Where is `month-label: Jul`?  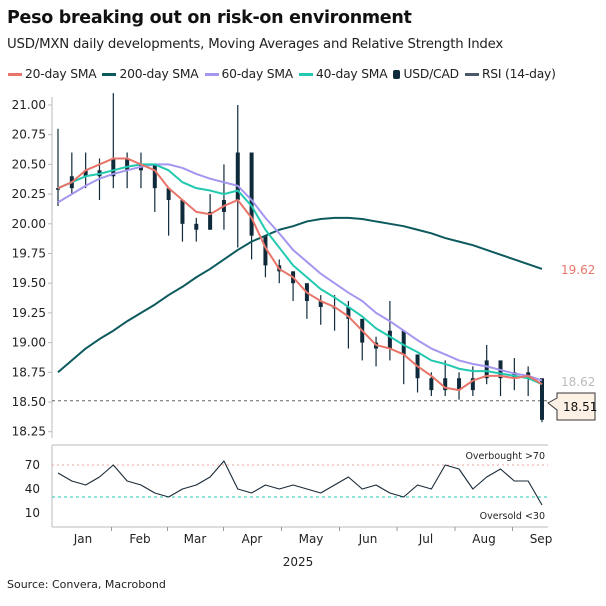
month-label: Jul is located at coordinates (425, 539).